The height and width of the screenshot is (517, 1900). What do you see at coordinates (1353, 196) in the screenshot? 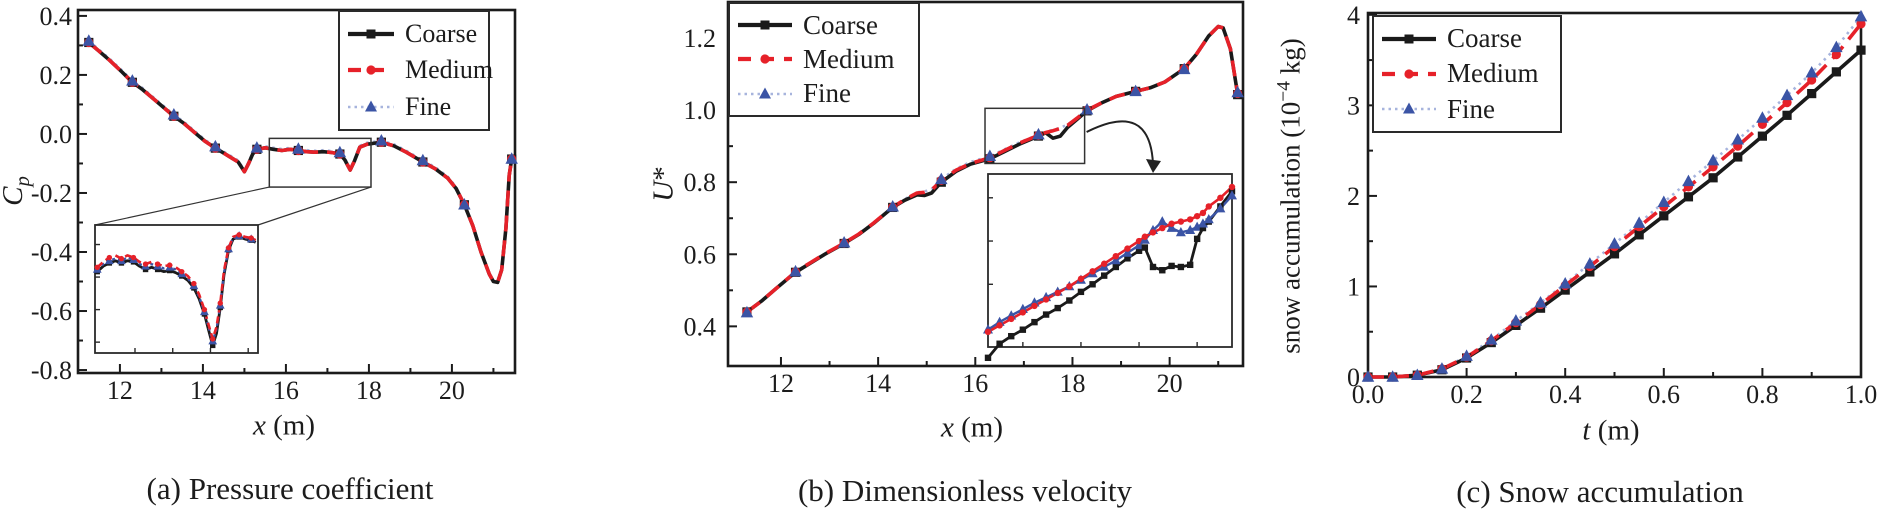
I see `svg-text: 2` at bounding box center [1353, 196].